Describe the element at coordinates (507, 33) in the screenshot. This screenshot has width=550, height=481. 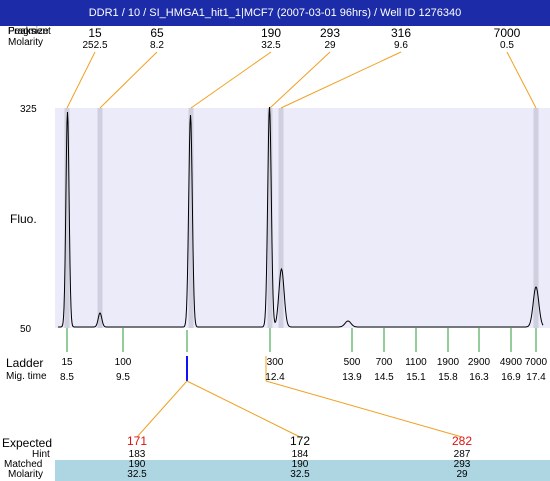
I see `peak-size-value: 7000` at that location.